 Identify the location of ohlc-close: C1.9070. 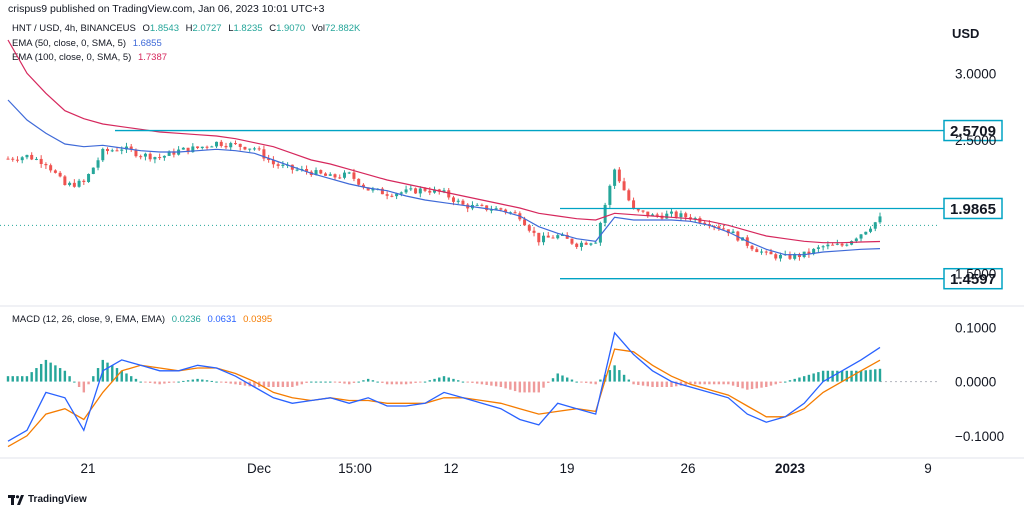
(287, 28).